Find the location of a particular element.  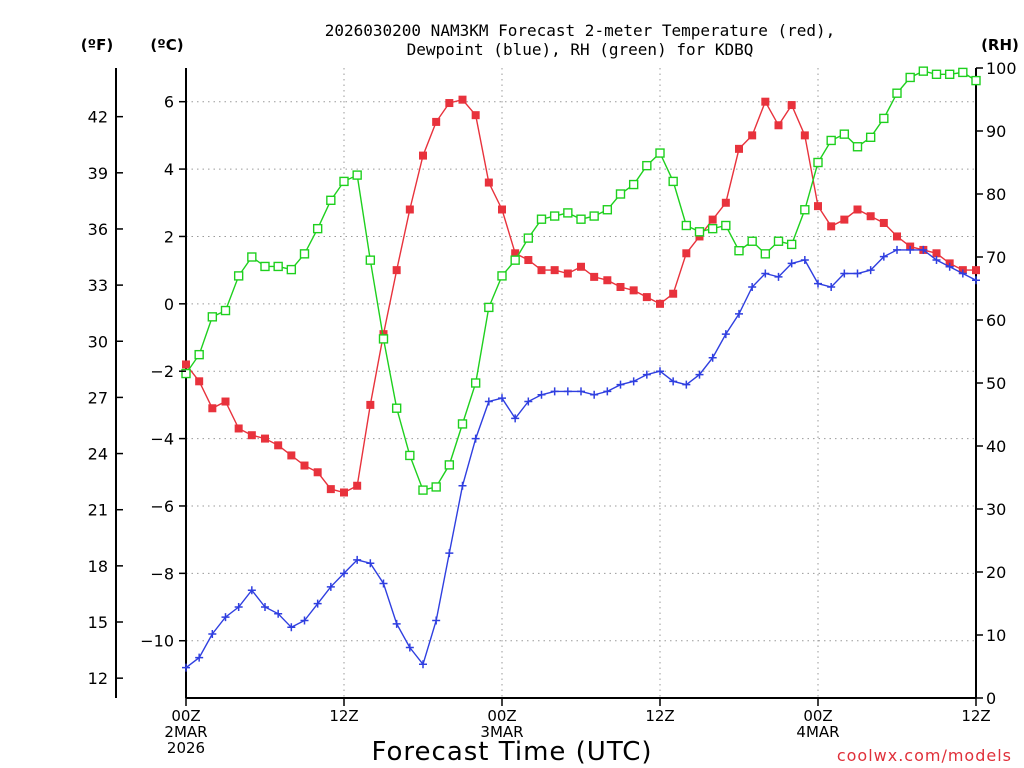

celsius-tick-label: −10 is located at coordinates (157, 641).